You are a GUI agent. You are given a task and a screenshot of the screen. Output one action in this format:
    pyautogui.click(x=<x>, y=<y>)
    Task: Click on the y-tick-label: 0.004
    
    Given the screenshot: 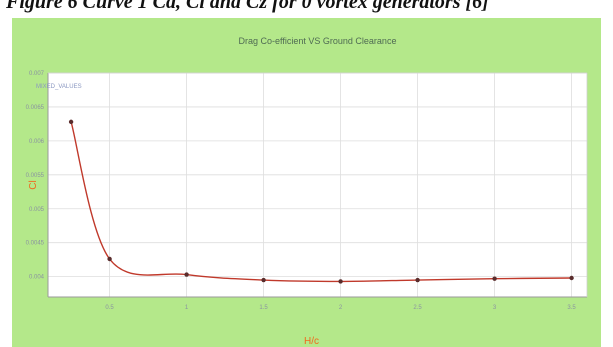 What is the action you would take?
    pyautogui.click(x=37, y=278)
    